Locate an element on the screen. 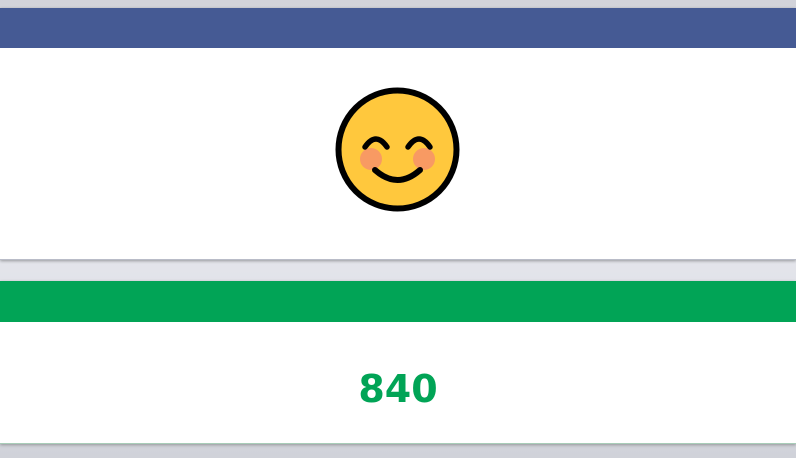 Image resolution: width=796 pixels, height=458 pixels. smiling-face-icon is located at coordinates (397, 149).